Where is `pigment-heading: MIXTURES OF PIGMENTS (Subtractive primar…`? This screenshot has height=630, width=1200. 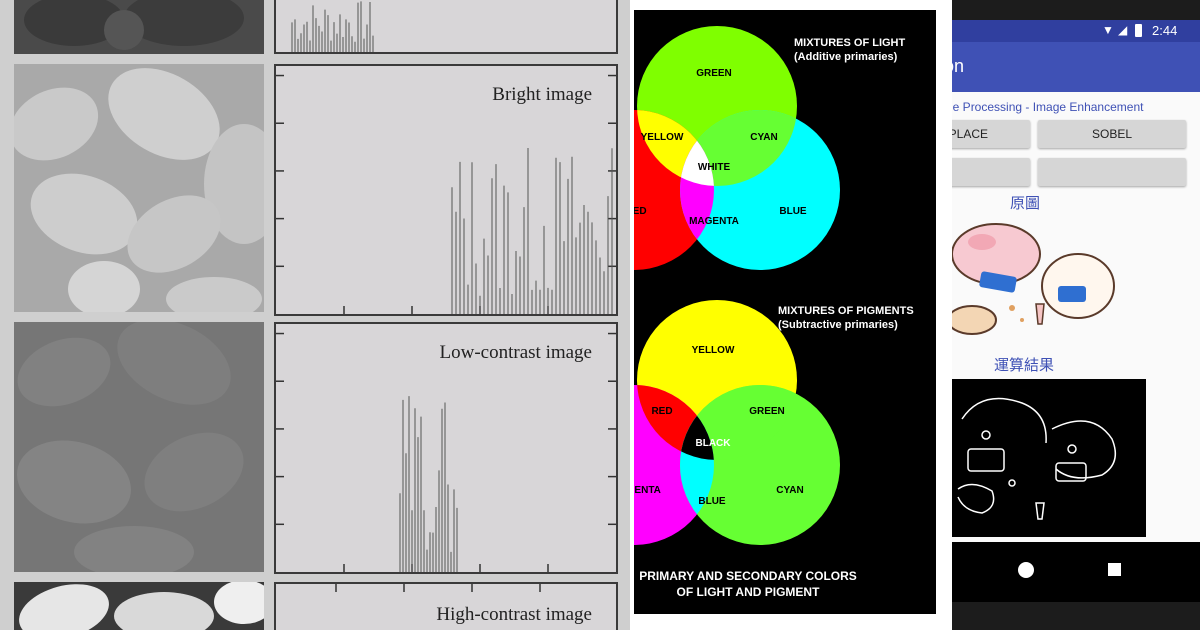
pigment-heading: MIXTURES OF PIGMENTS (Subtractive primar… is located at coordinates (846, 318).